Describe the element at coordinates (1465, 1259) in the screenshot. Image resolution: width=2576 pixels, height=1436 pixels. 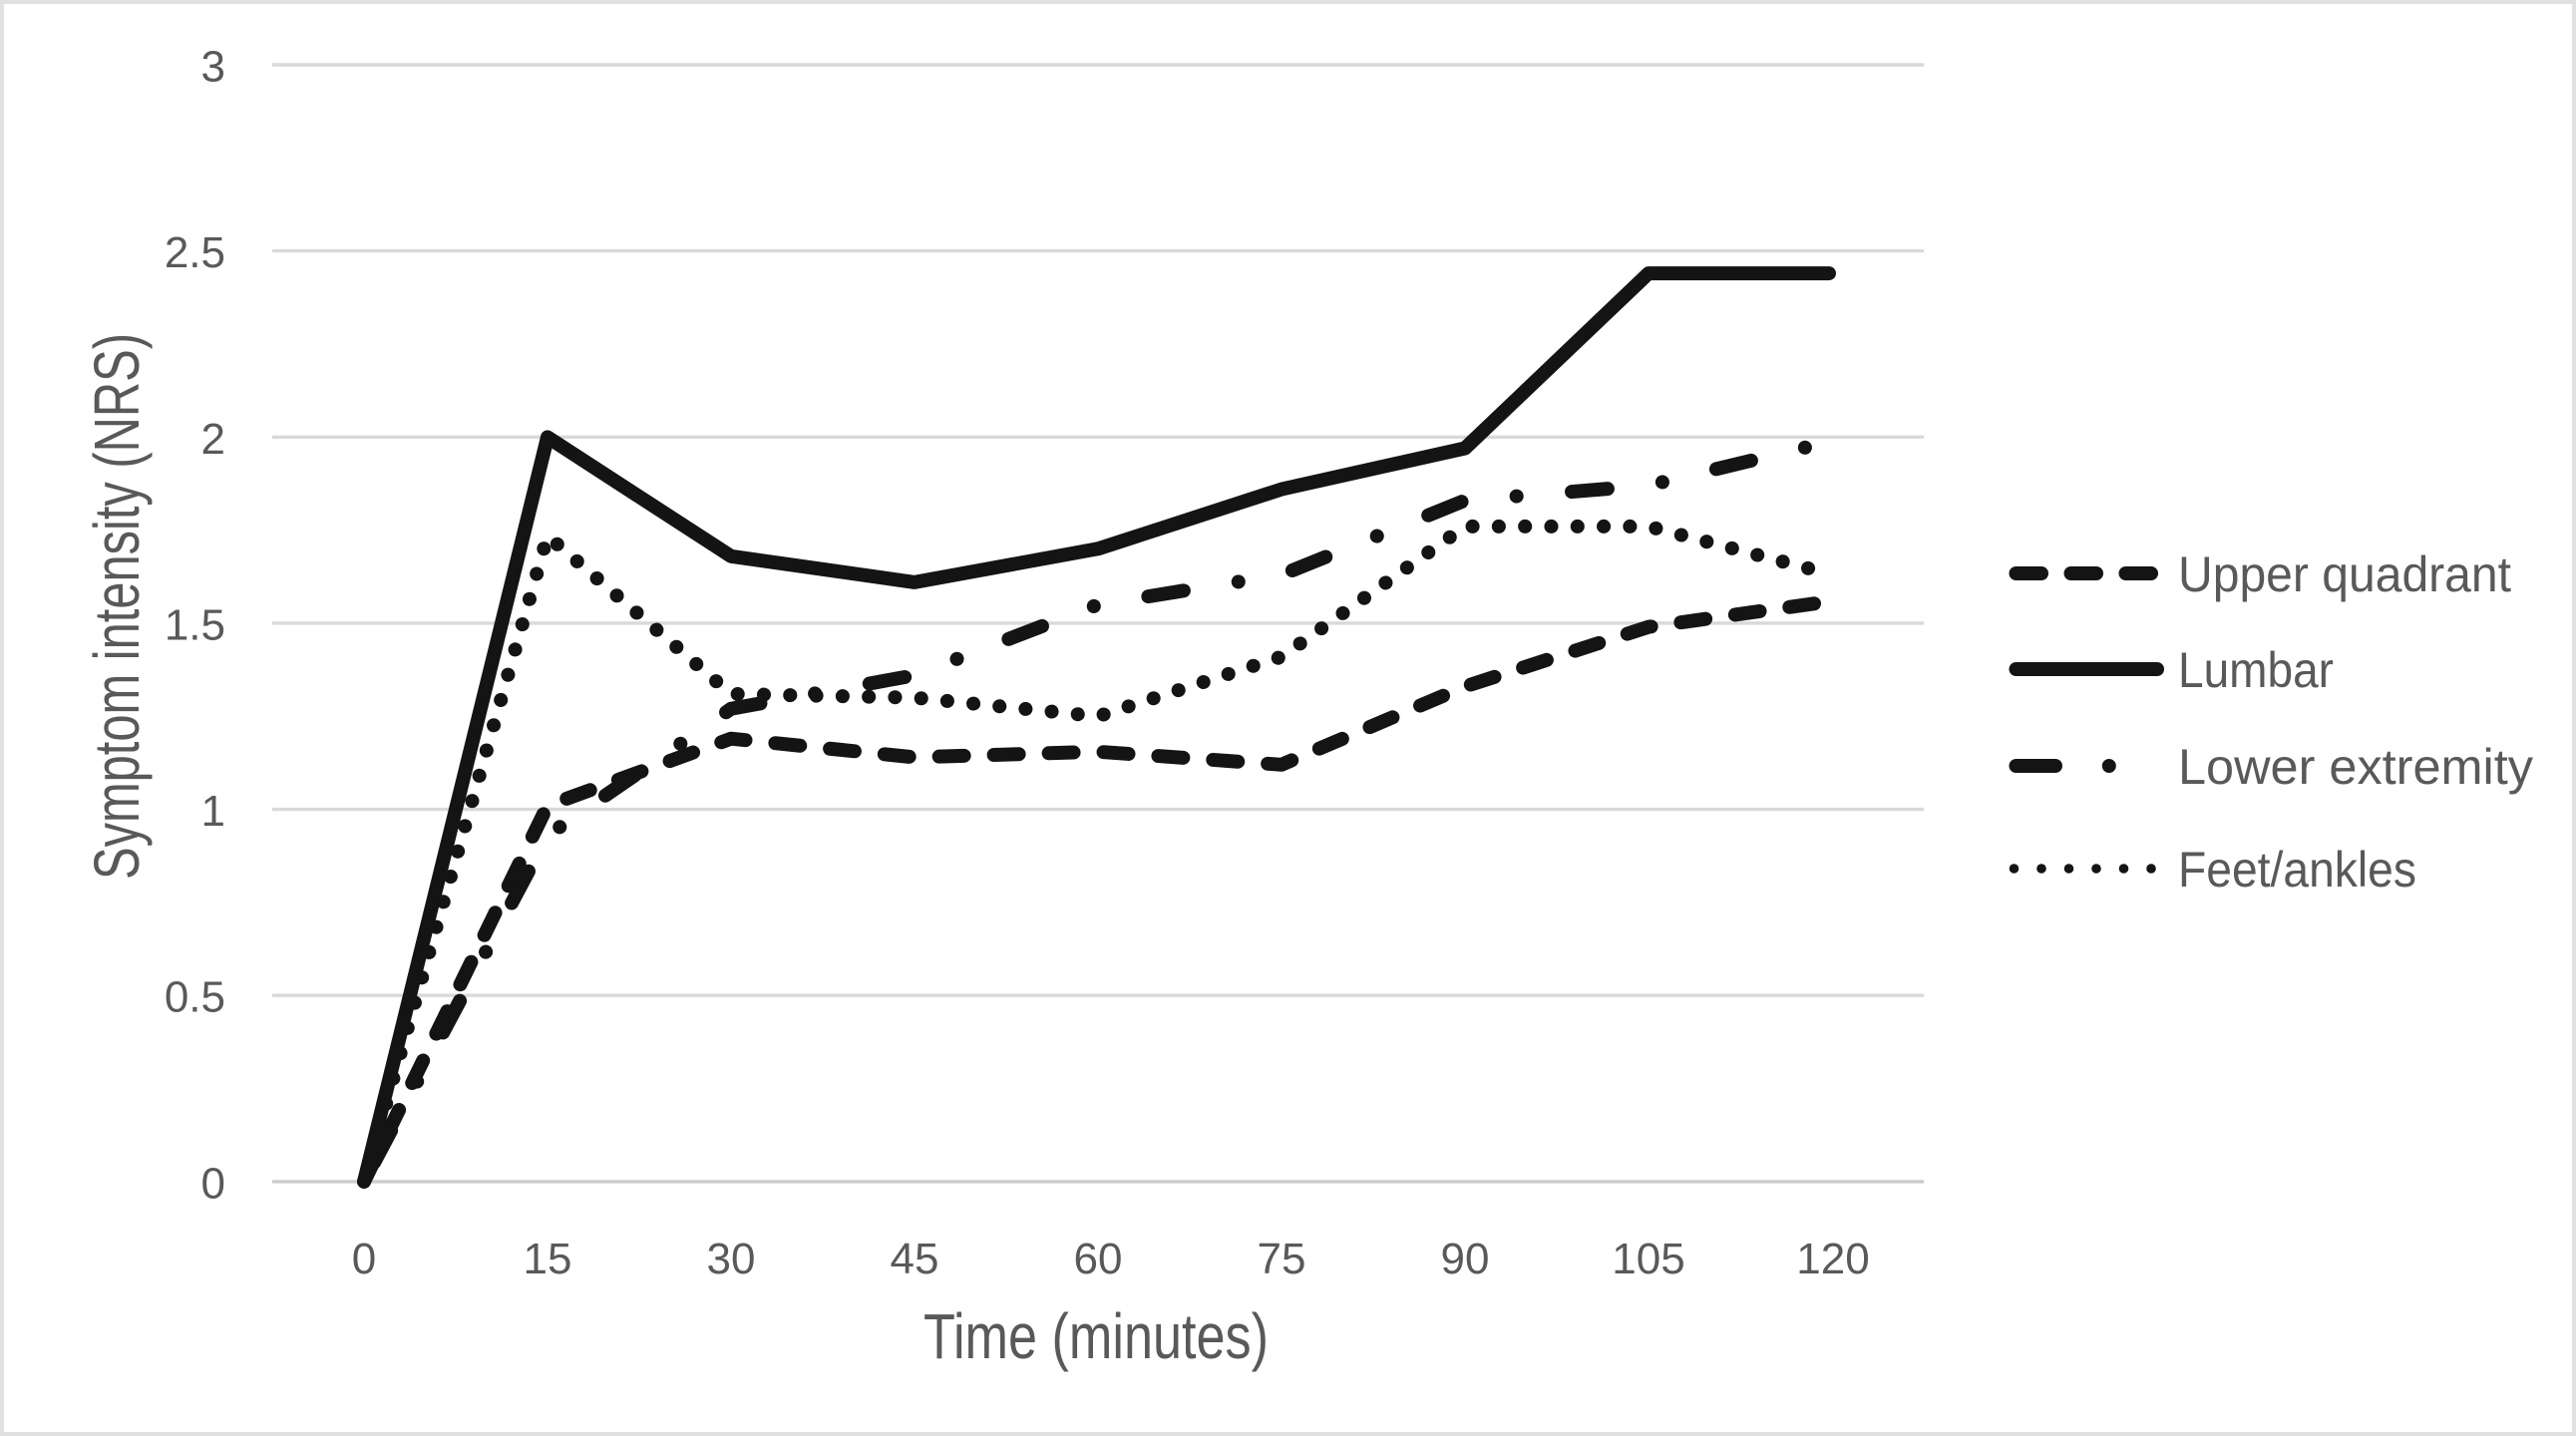
I see `svg-text: 90` at that location.